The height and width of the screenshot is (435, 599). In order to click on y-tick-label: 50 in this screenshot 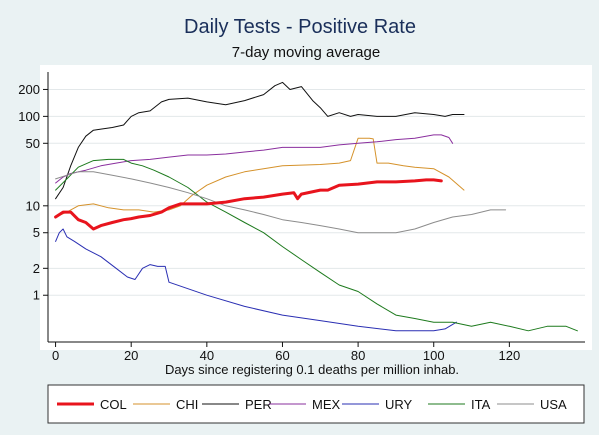, I will do `click(33, 143)`.